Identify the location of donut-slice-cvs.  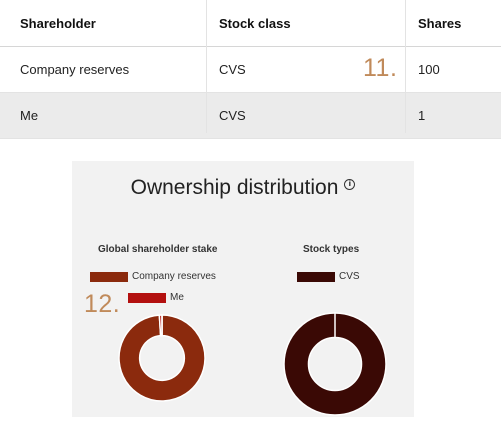
(335, 364).